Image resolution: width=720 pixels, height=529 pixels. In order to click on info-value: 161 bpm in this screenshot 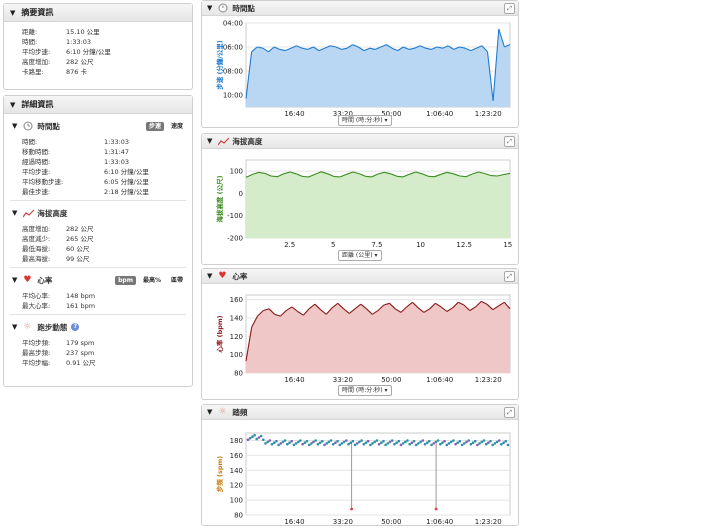, I will do `click(80, 306)`.